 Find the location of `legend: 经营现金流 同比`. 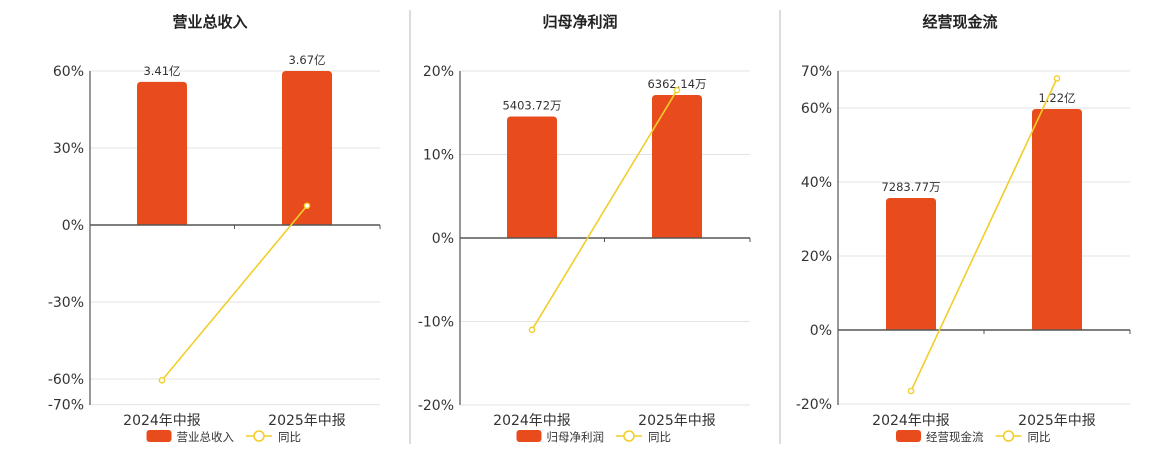

legend: 经营现金流 同比 is located at coordinates (973, 437).